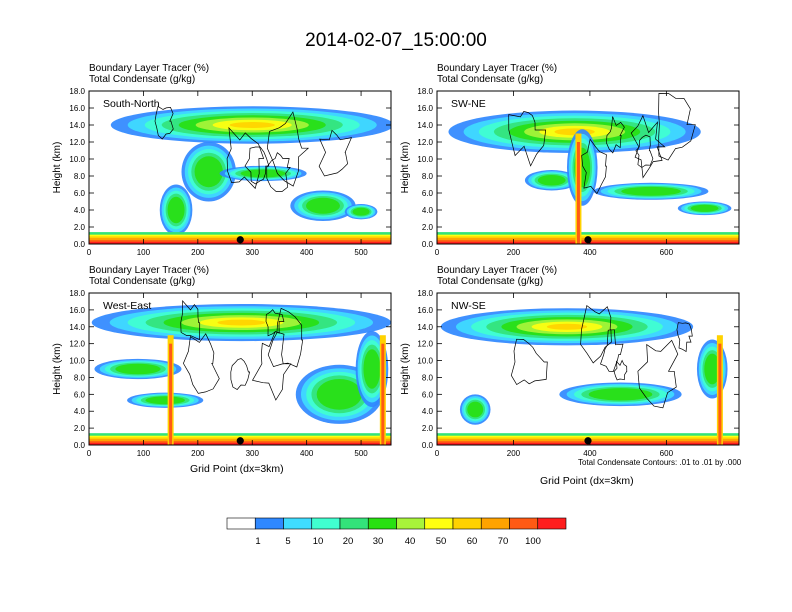 The image size is (792, 612). Describe the element at coordinates (533, 541) in the screenshot. I see `colorbar-label: 100` at that location.